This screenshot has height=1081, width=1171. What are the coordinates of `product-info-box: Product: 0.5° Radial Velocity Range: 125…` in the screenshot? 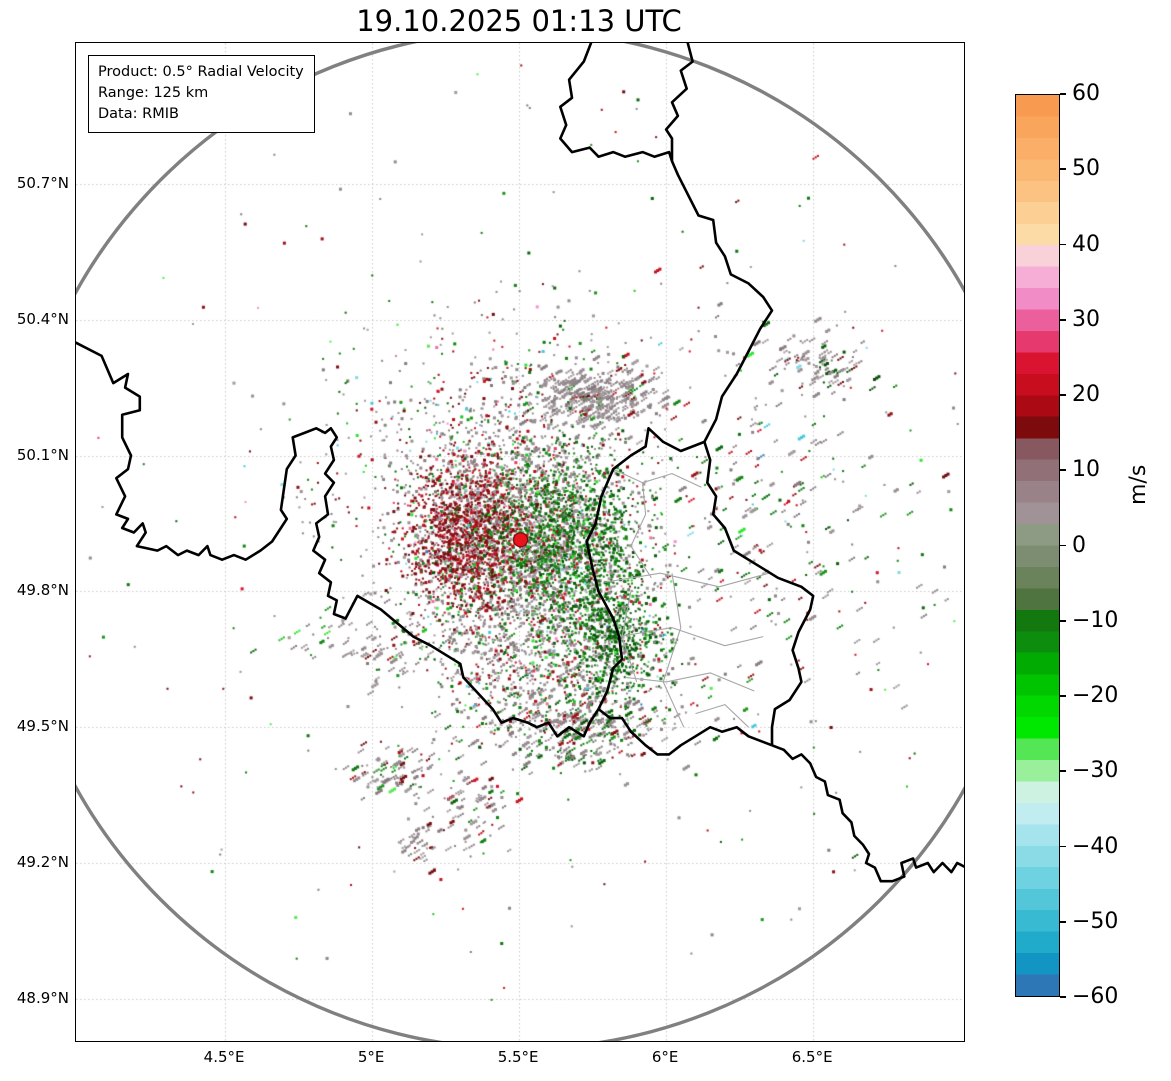 It's located at (201, 94).